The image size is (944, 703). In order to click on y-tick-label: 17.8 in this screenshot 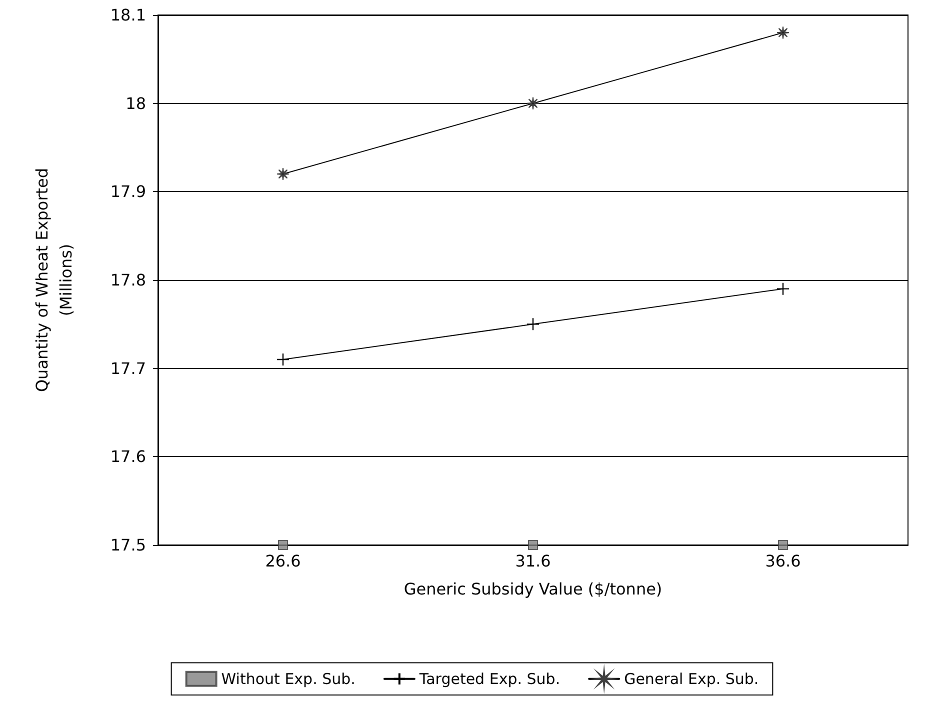, I will do `click(128, 280)`.